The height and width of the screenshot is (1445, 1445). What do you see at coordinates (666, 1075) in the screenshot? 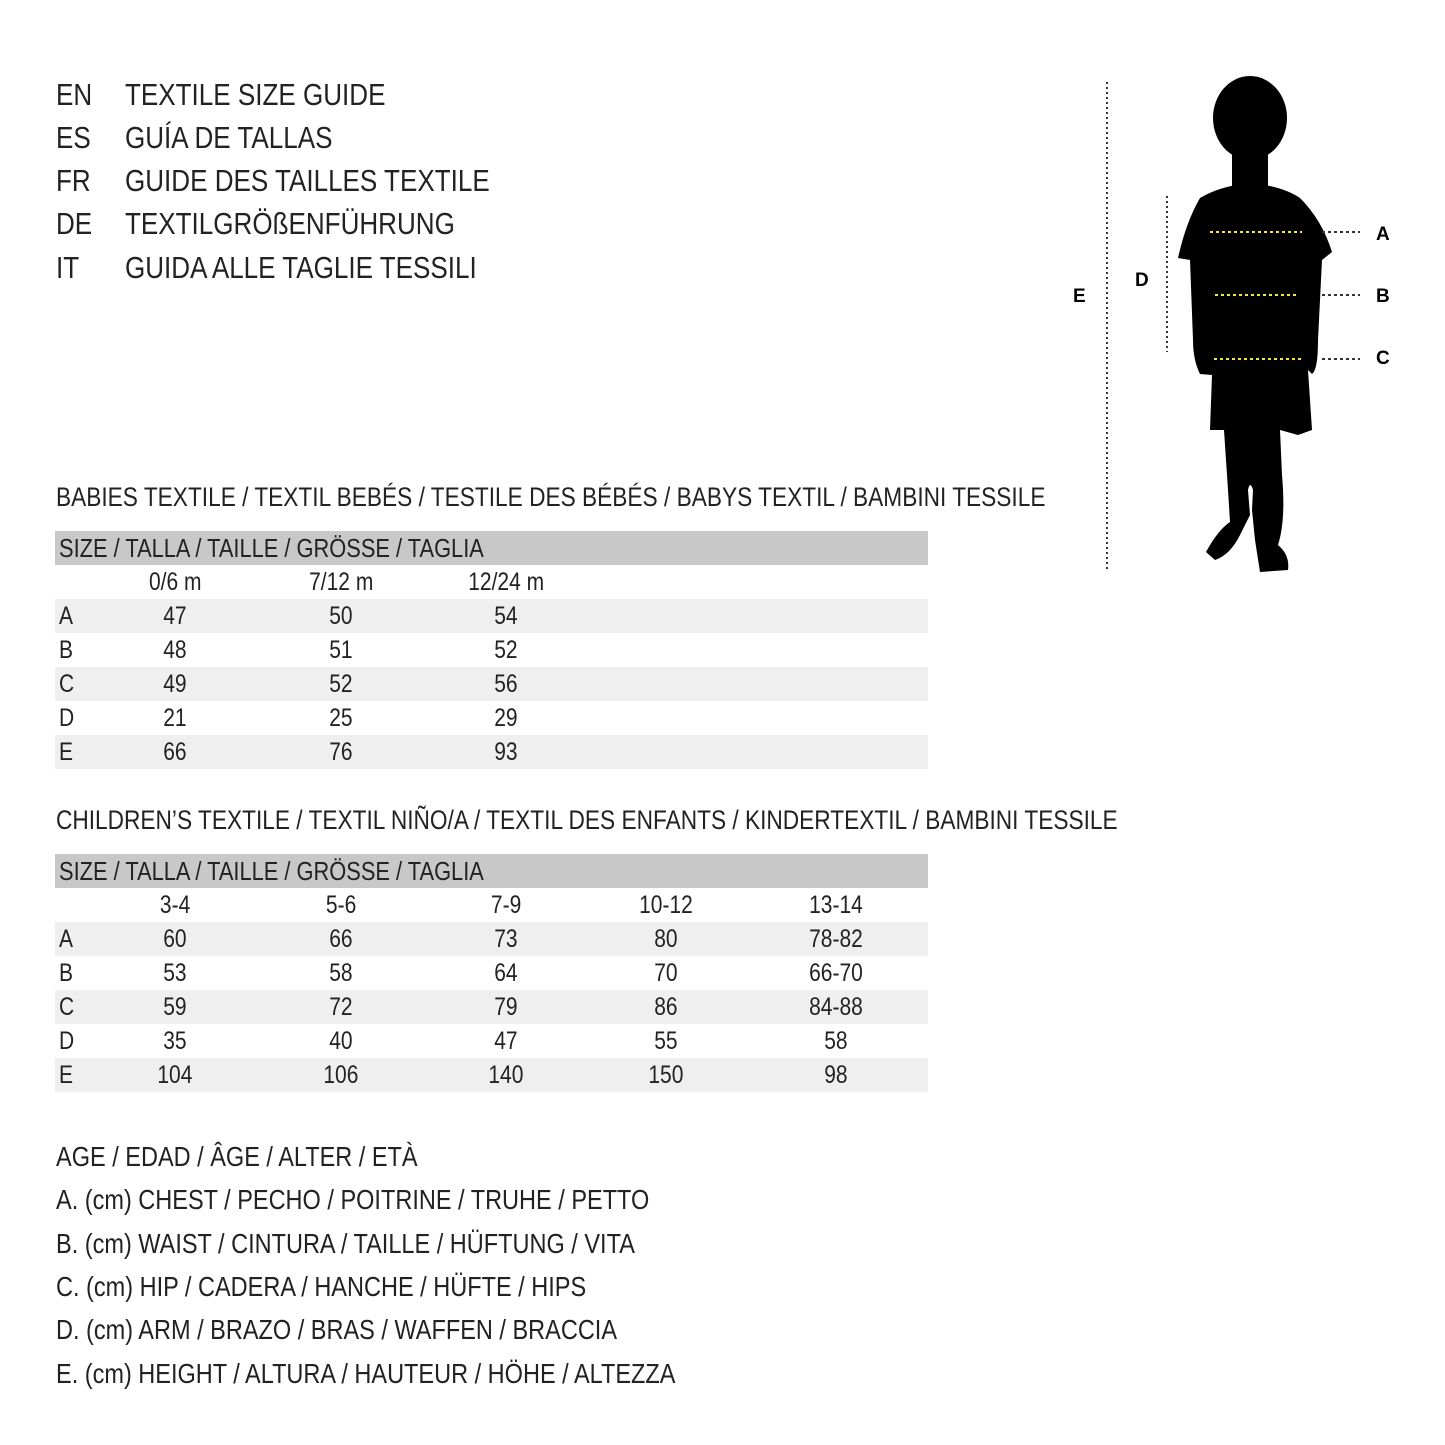
I see `table-cell: 150` at bounding box center [666, 1075].